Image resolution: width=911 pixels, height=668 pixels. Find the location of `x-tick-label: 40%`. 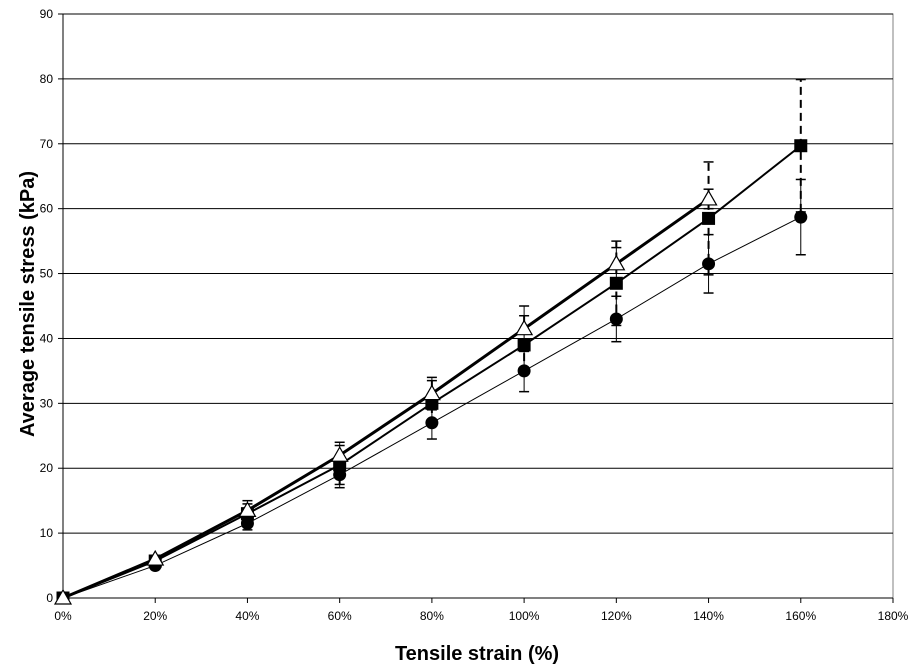

x-tick-label: 40% is located at coordinates (247, 616).